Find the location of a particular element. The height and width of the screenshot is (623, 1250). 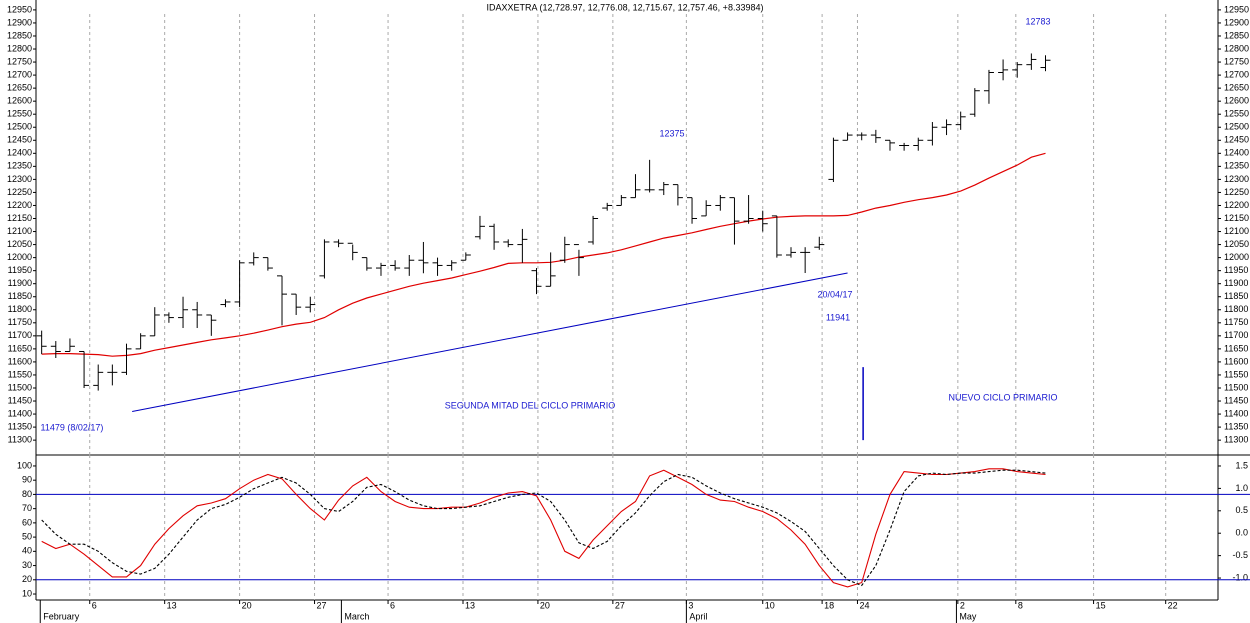

y2-tick-label: 11600 is located at coordinates (1236, 361).